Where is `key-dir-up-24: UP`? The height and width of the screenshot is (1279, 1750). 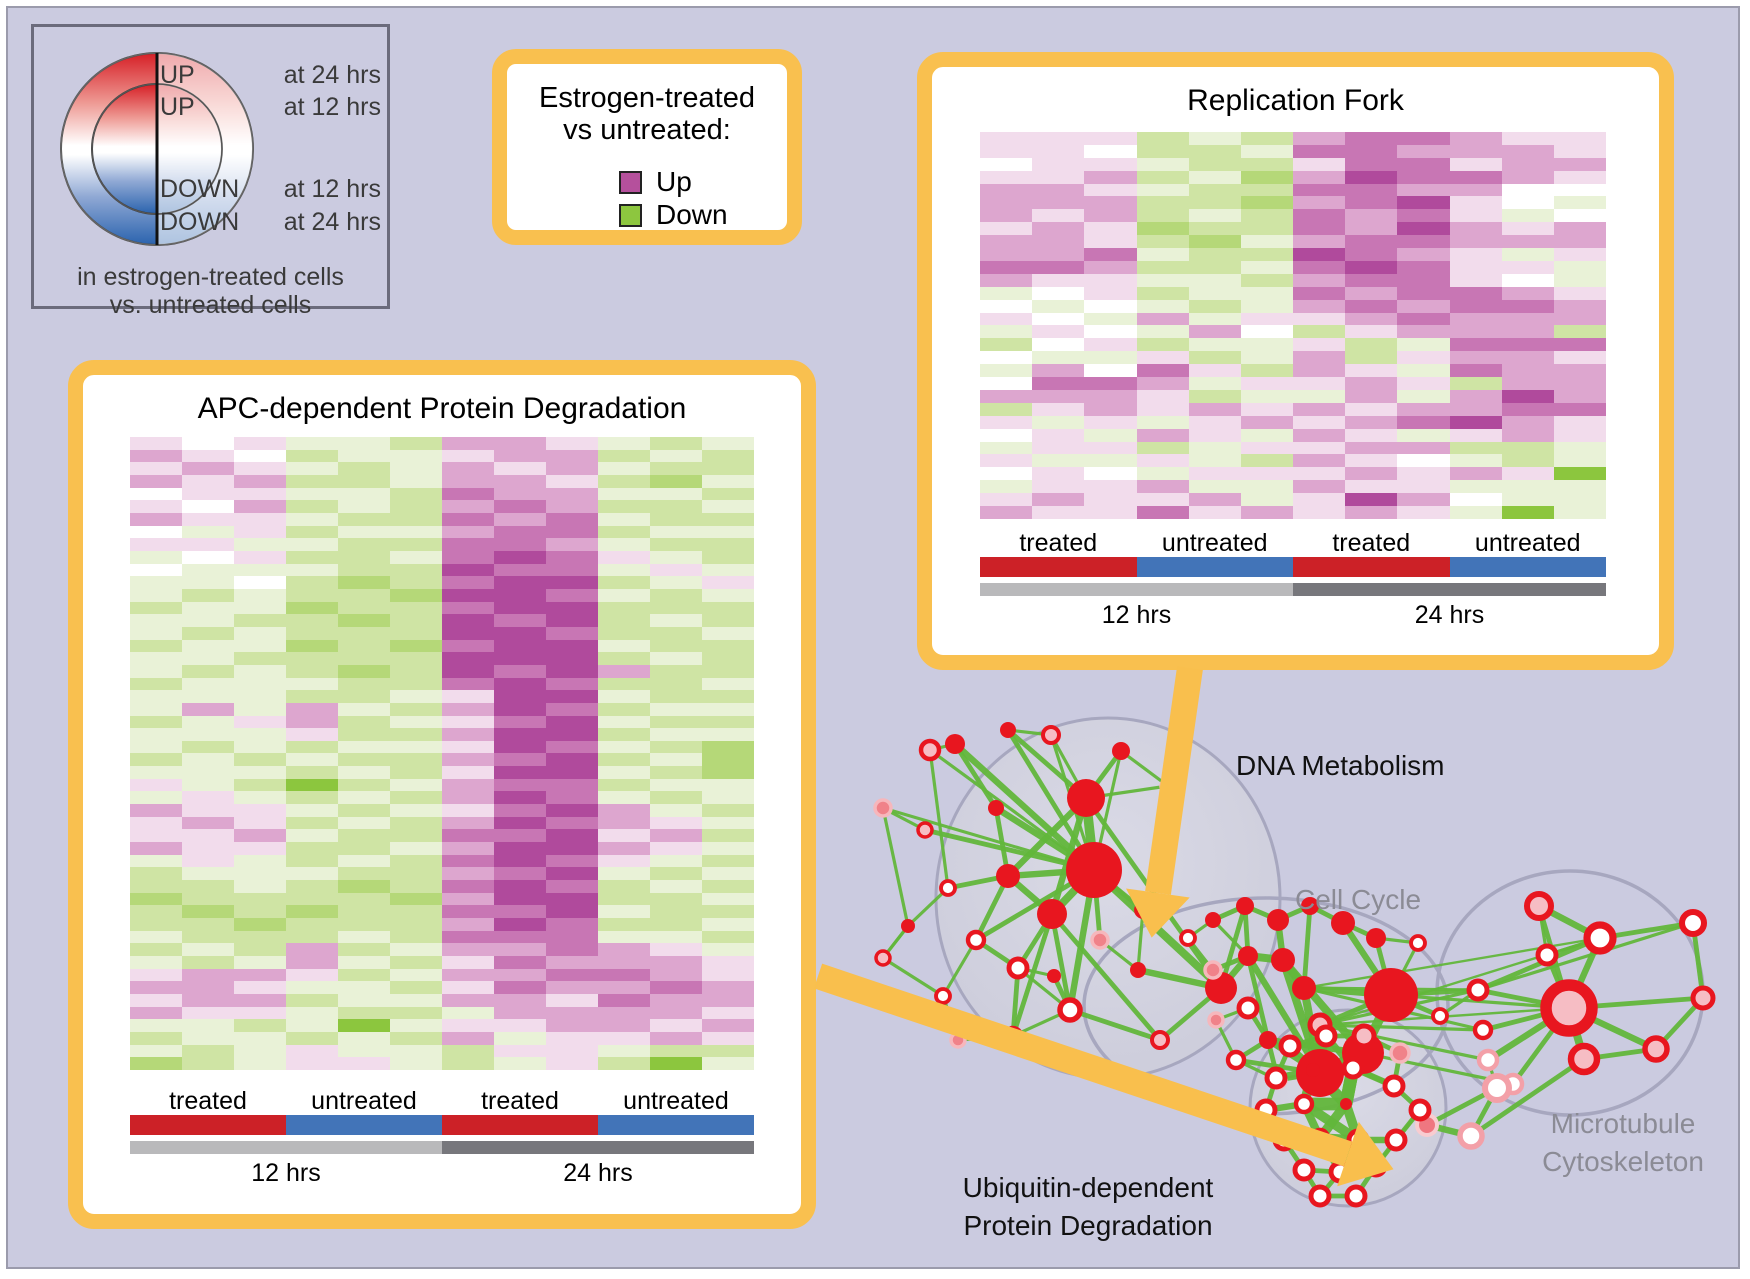
key-dir-up-24: UP is located at coordinates (177, 75).